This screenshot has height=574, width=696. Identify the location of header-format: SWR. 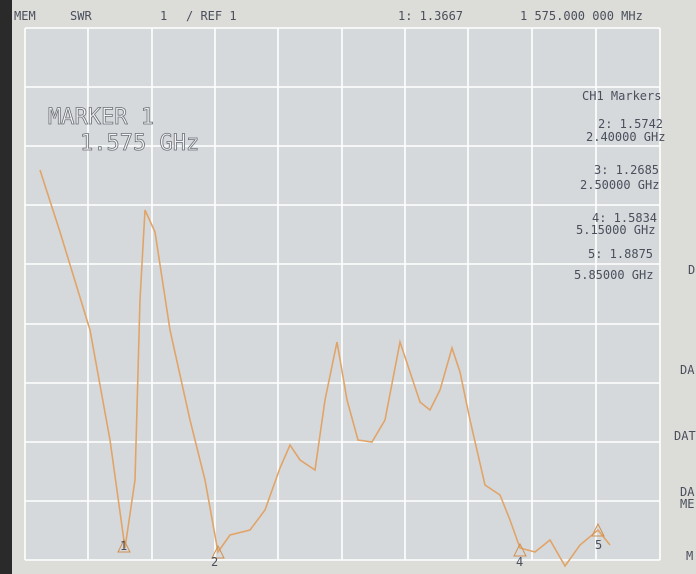
(81, 16).